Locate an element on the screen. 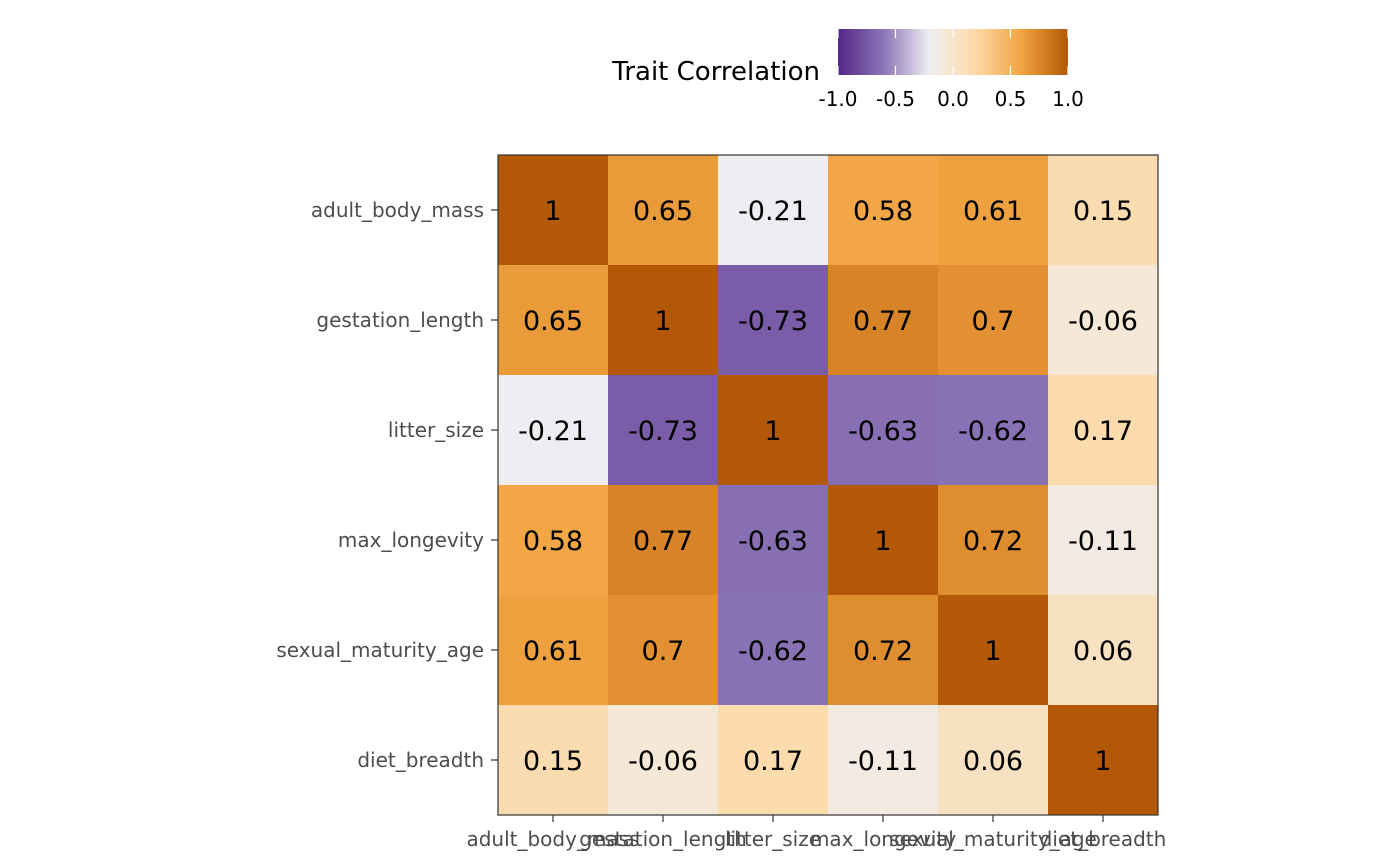 The image size is (1400, 866). legend-tick-label: 0.0 is located at coordinates (953, 99).